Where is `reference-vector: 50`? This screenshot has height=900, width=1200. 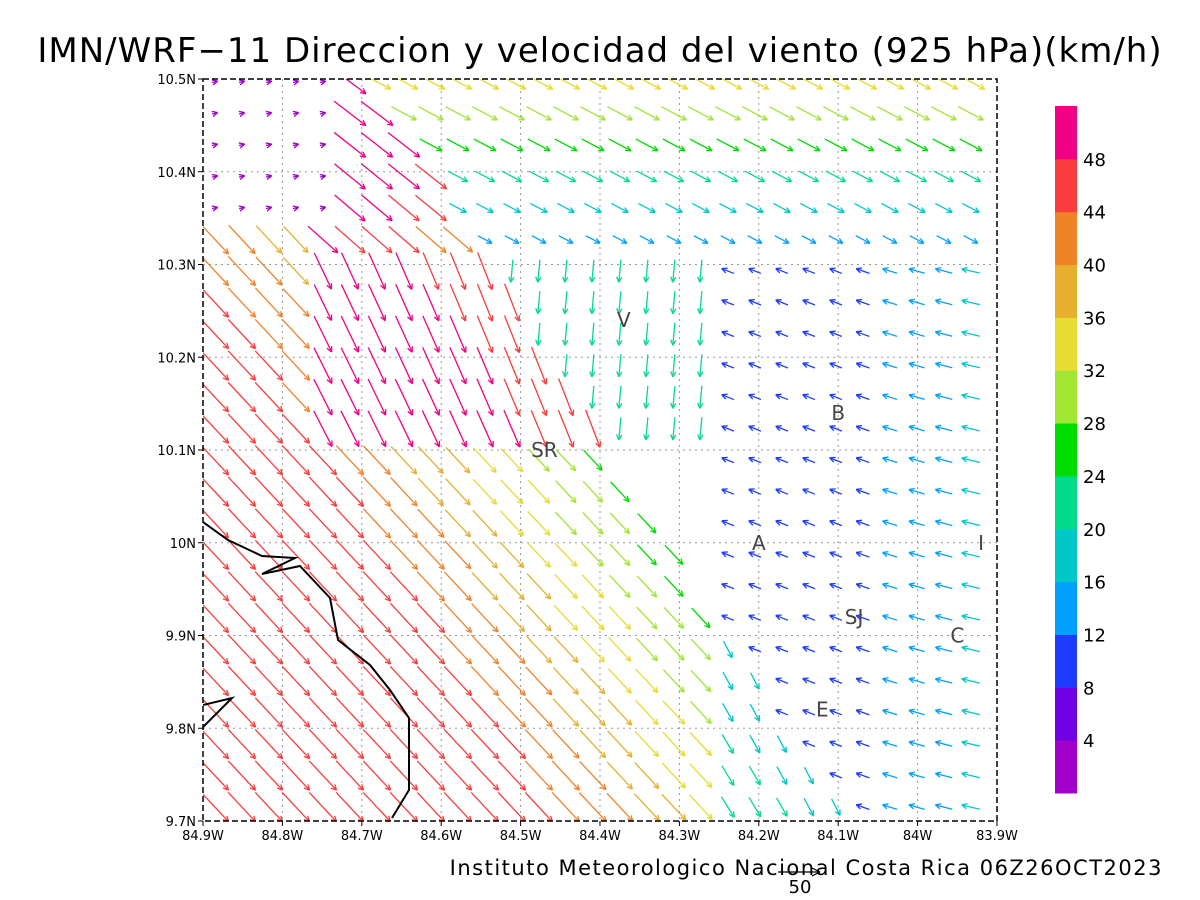 reference-vector: 50 is located at coordinates (799, 882).